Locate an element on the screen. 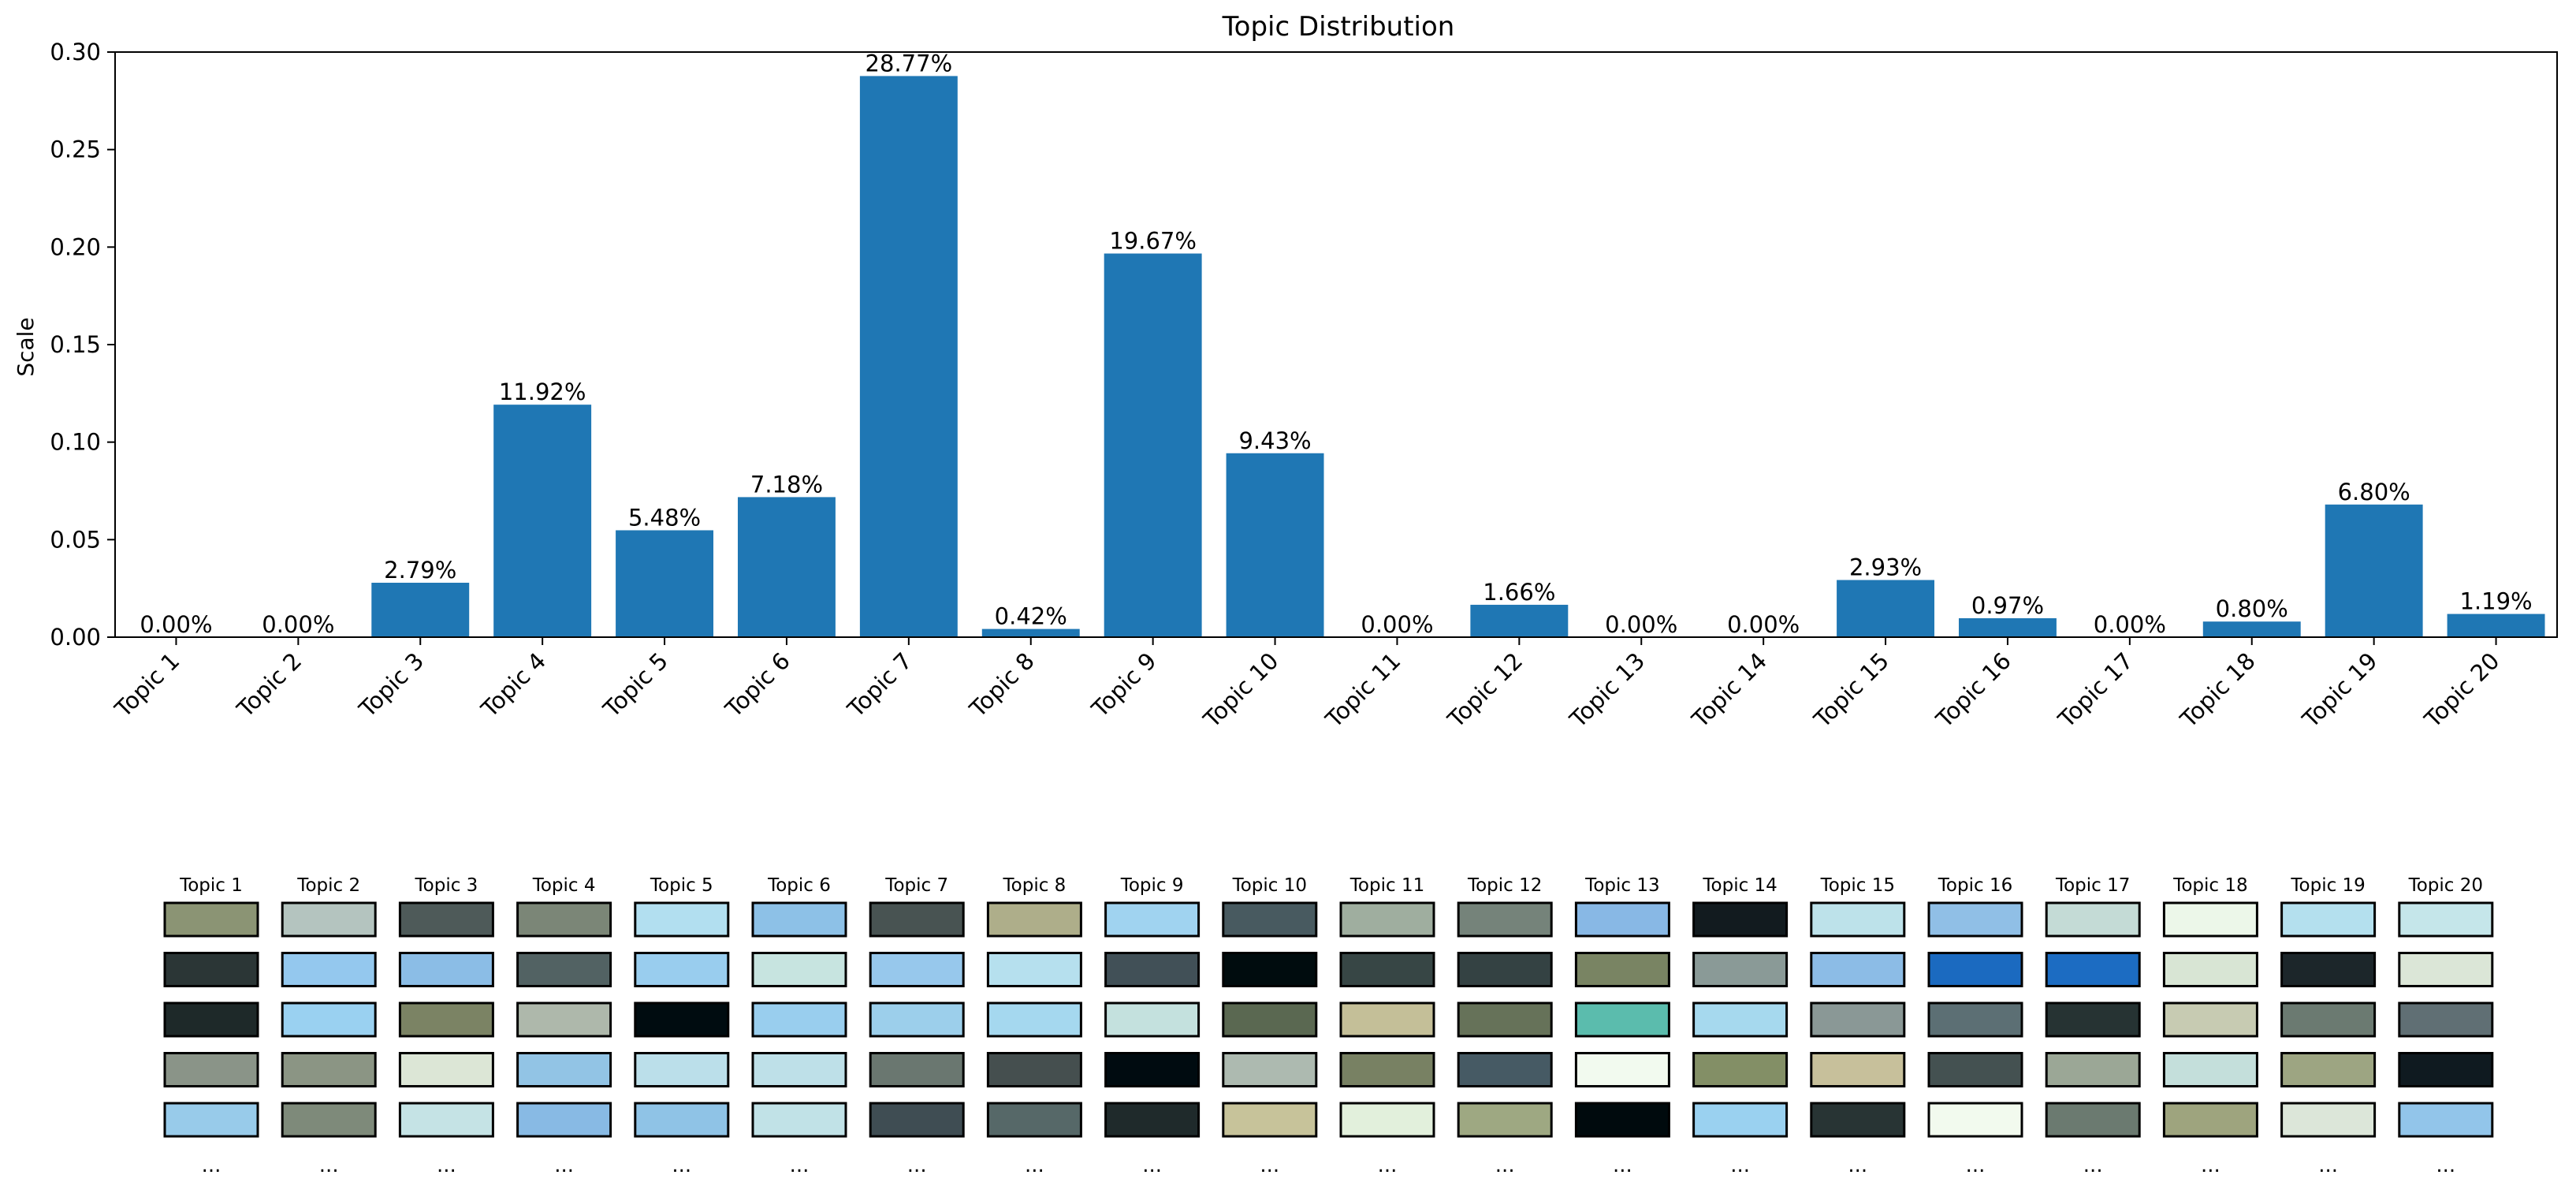 Image resolution: width=2576 pixels, height=1186 pixels. palette-topic-label: Topic 8 is located at coordinates (1035, 886).